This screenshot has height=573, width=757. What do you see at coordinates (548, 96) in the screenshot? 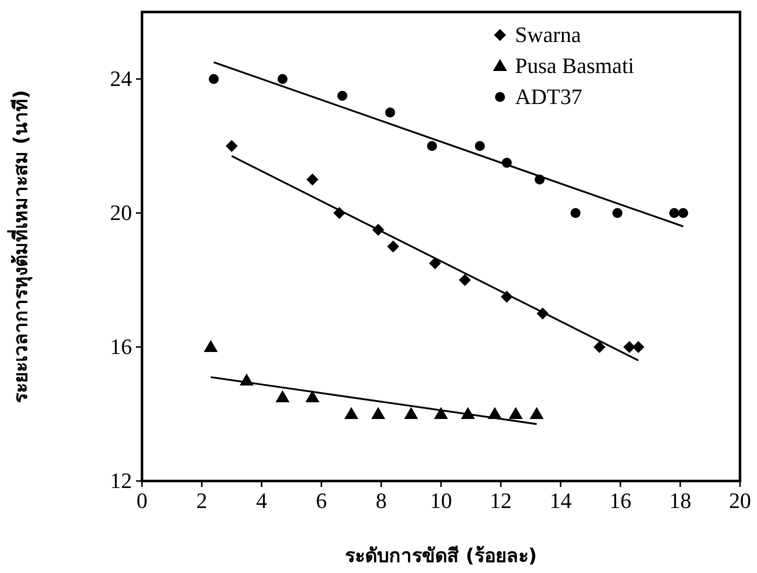
I see `legend-label: ADT37` at bounding box center [548, 96].